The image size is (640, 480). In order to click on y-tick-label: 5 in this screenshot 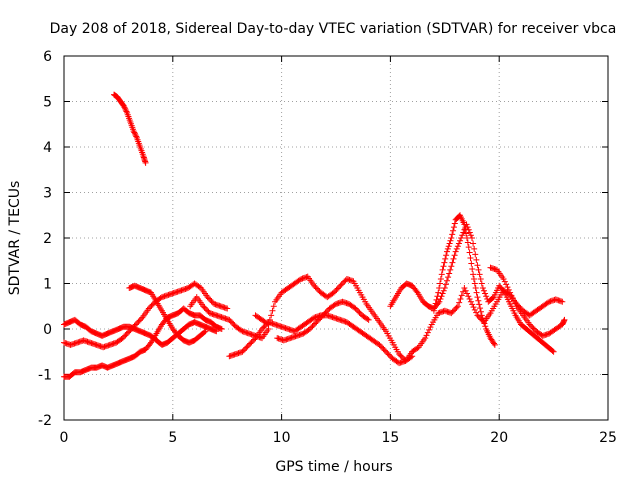, I will do `click(47, 103)`.